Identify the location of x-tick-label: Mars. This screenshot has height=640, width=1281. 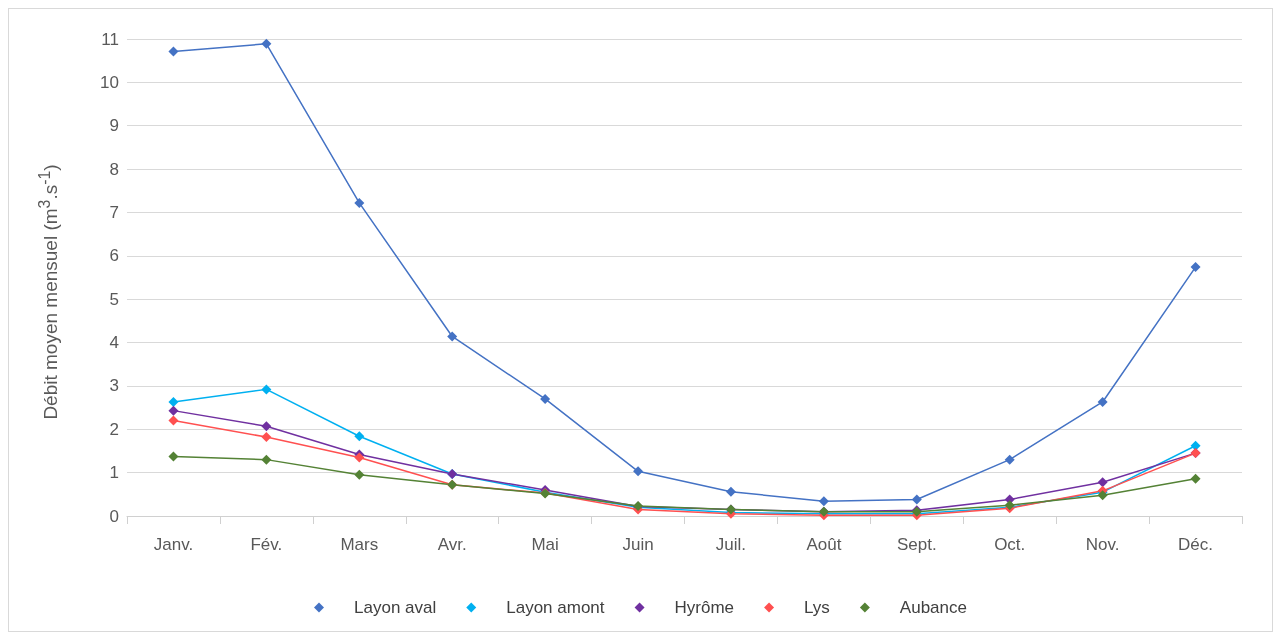
(359, 544).